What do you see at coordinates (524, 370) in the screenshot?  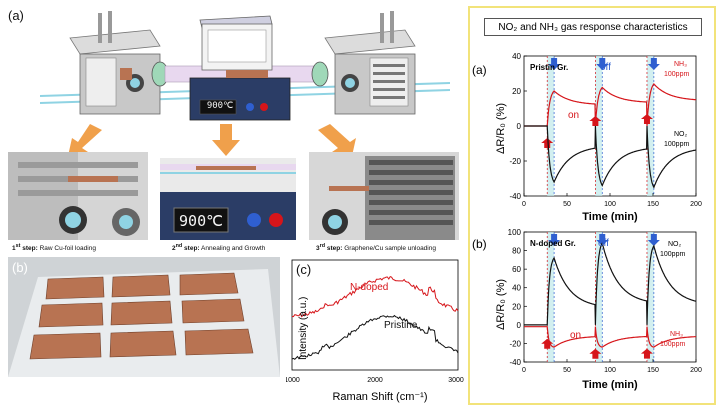 I see `bottom-xtick-0: 0` at bounding box center [524, 370].